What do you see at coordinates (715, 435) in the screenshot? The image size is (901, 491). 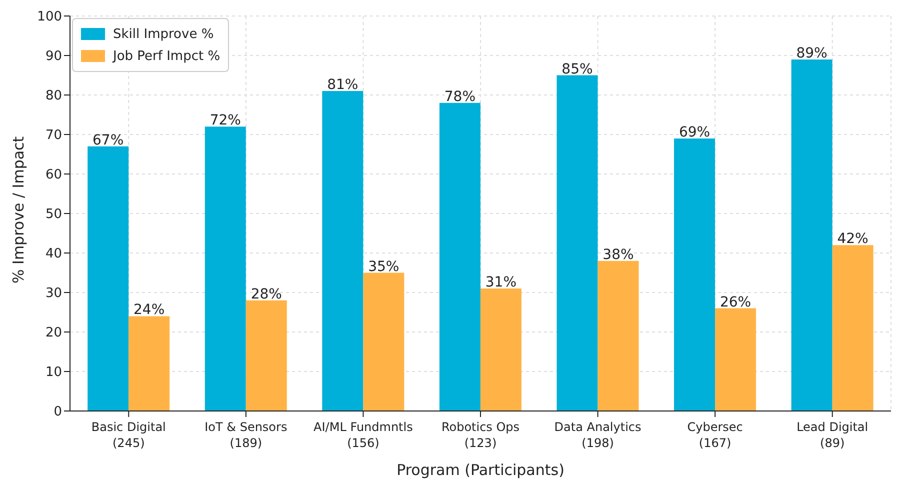 I see `x-tick-label: Cybersec (167)` at bounding box center [715, 435].